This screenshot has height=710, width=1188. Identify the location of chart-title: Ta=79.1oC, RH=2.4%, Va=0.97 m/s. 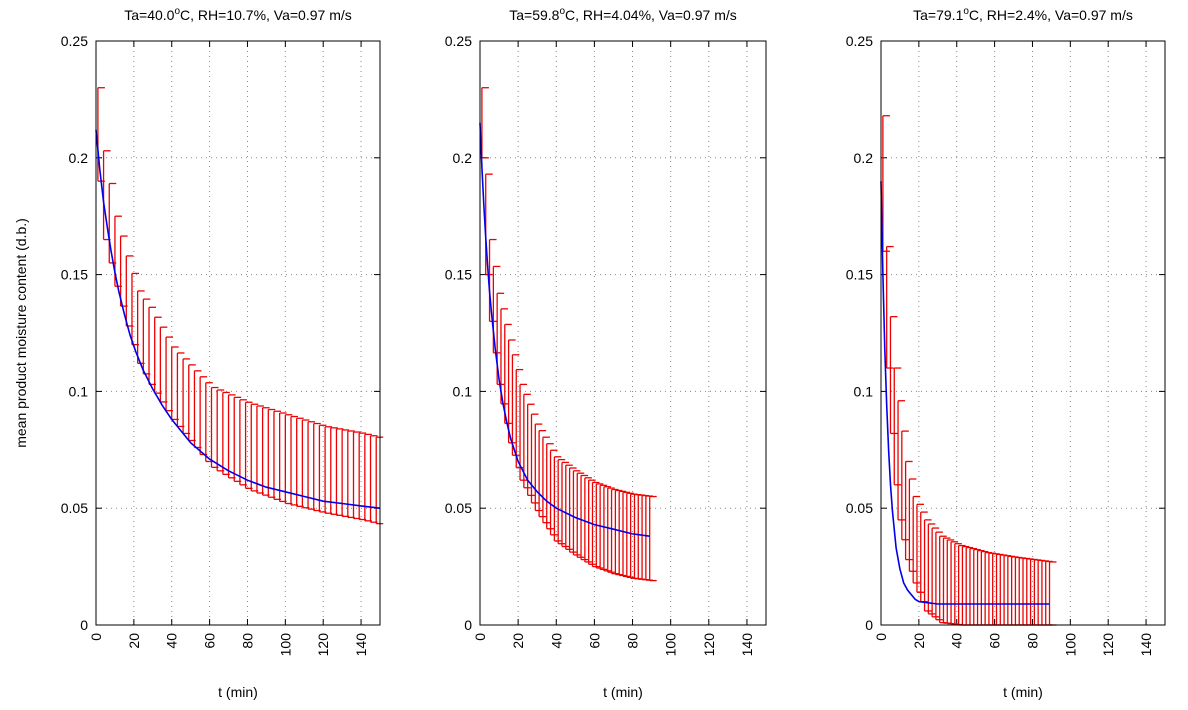
(1023, 14).